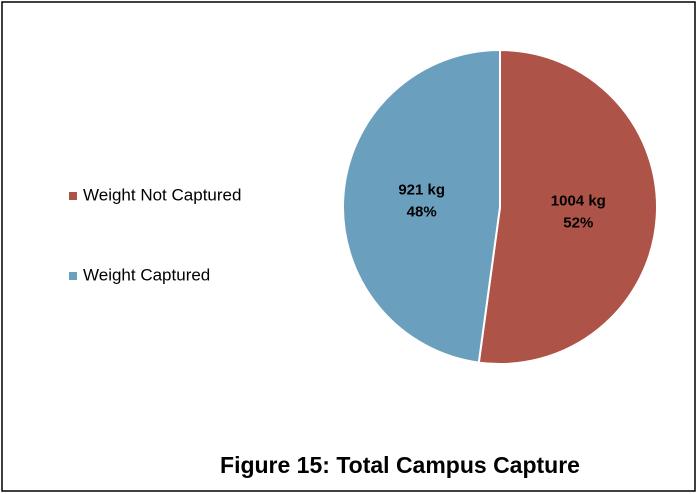 The height and width of the screenshot is (494, 698). I want to click on percent-label: 48%, so click(422, 212).